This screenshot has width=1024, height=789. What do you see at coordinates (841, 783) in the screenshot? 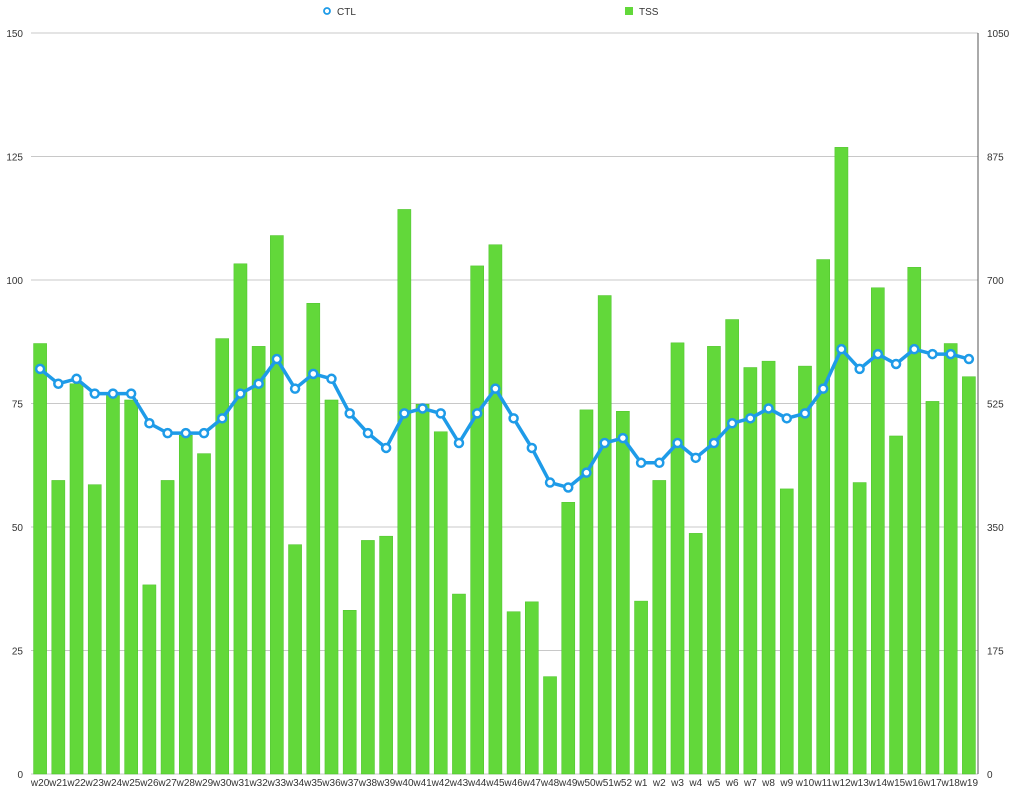
I see `x-tick-label: w12` at bounding box center [841, 783].